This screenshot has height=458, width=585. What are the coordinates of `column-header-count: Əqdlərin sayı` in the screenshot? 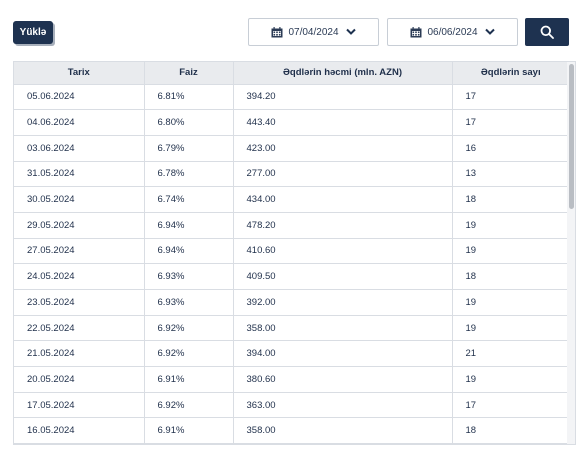 It's located at (510, 73).